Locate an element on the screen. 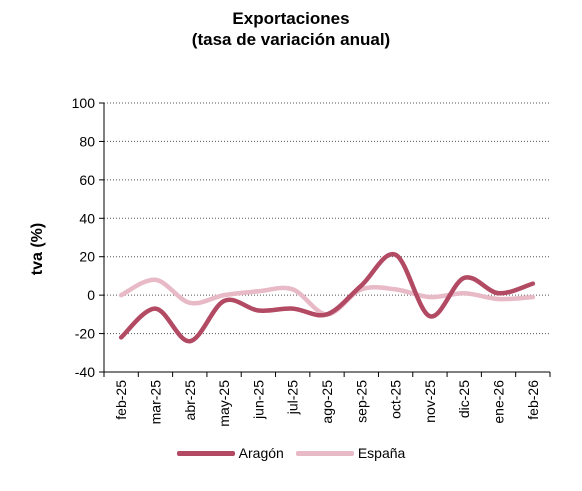 The width and height of the screenshot is (582, 491). y-tick-label: -20 is located at coordinates (85, 334).